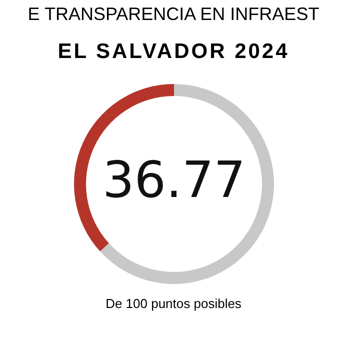  What do you see at coordinates (173, 303) in the screenshot?
I see `text: De 100 puntos posibles` at bounding box center [173, 303].